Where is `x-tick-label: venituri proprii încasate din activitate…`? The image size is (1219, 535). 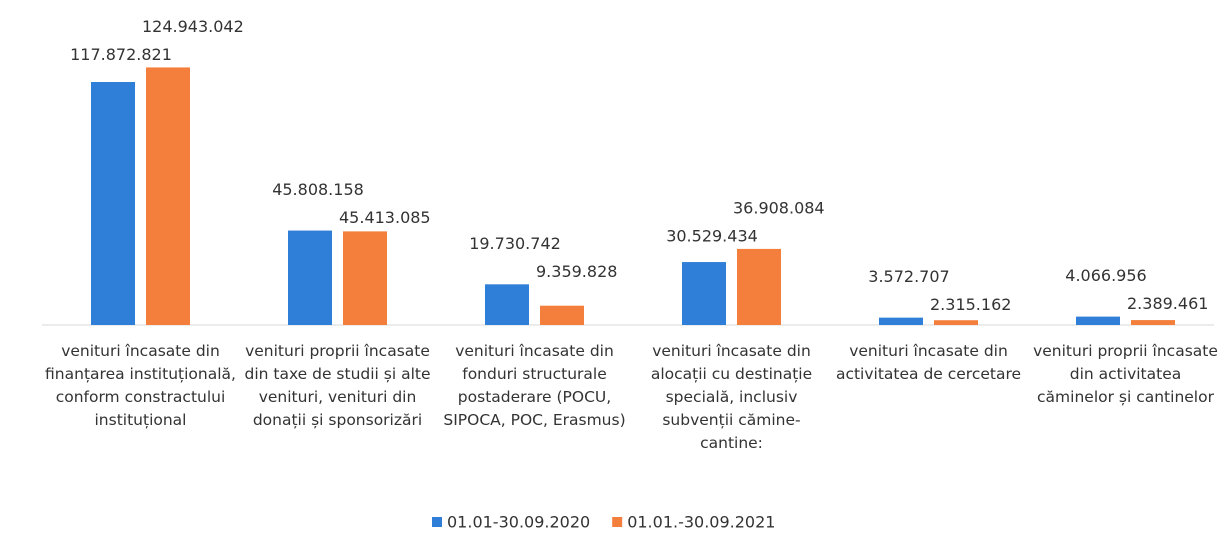 x-tick-label: venituri proprii încasate din activitate… is located at coordinates (1125, 374).